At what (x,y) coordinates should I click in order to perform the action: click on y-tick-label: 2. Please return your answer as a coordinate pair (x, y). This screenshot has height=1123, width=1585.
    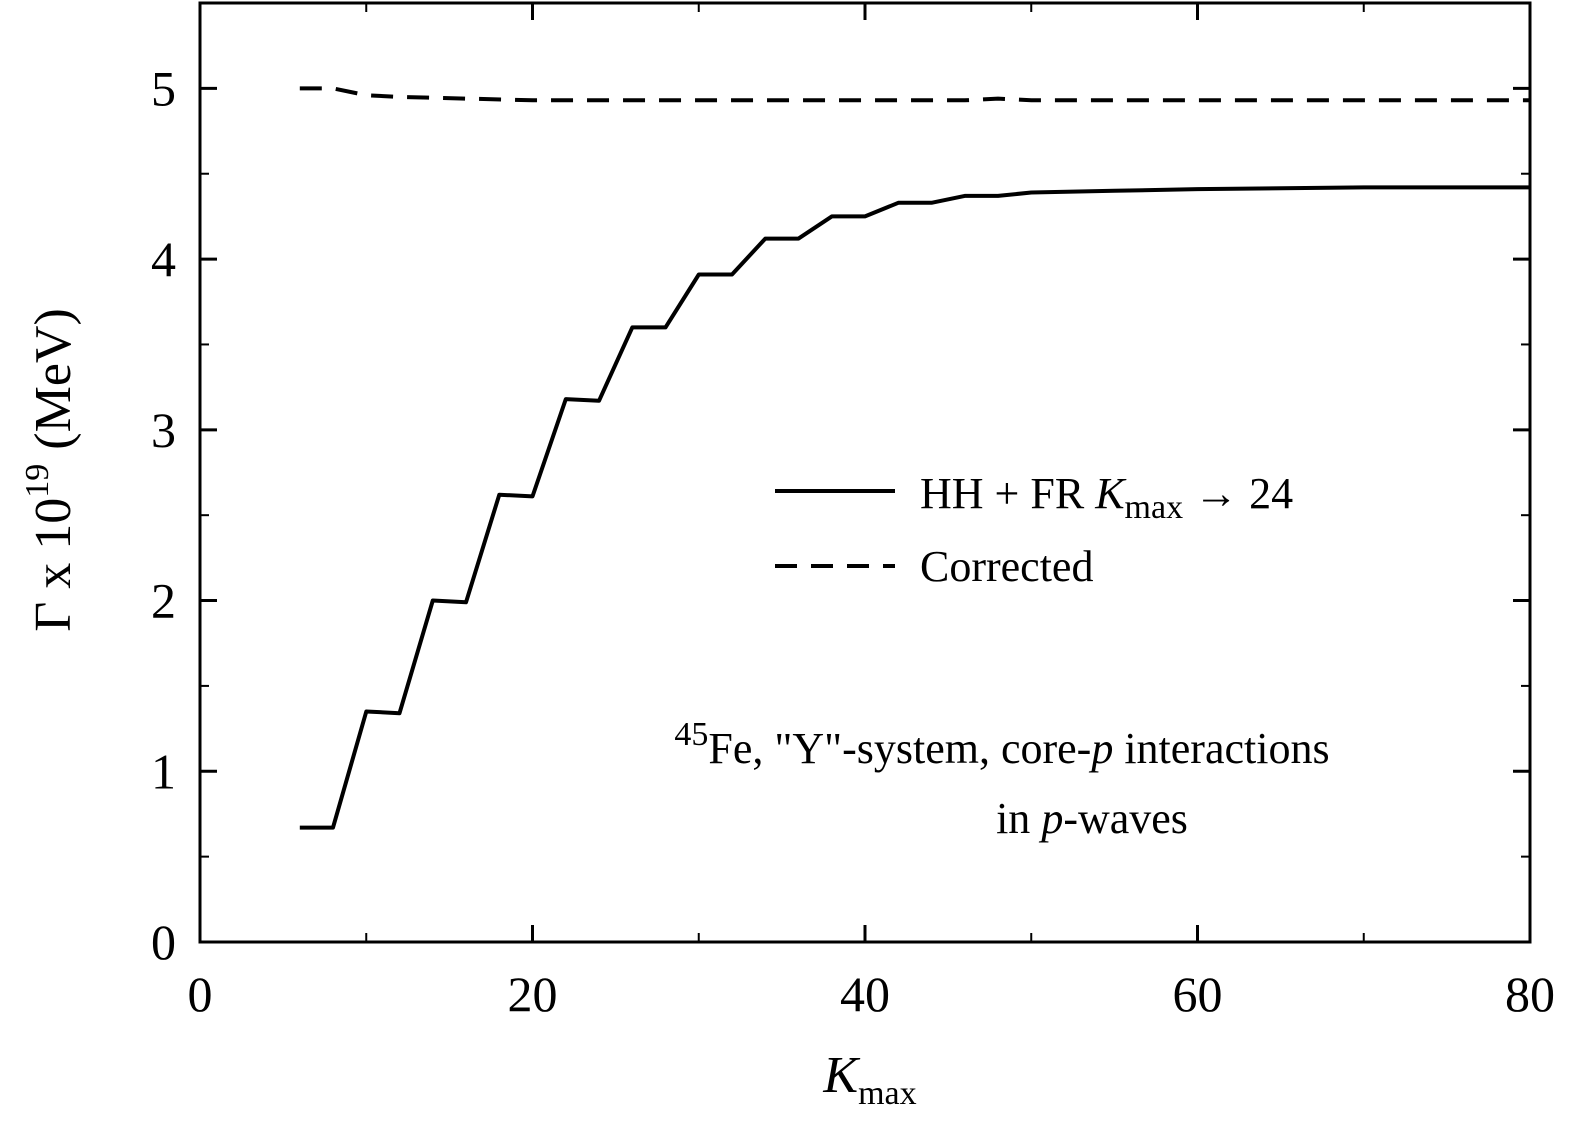
    Looking at the image, I should click on (163, 601).